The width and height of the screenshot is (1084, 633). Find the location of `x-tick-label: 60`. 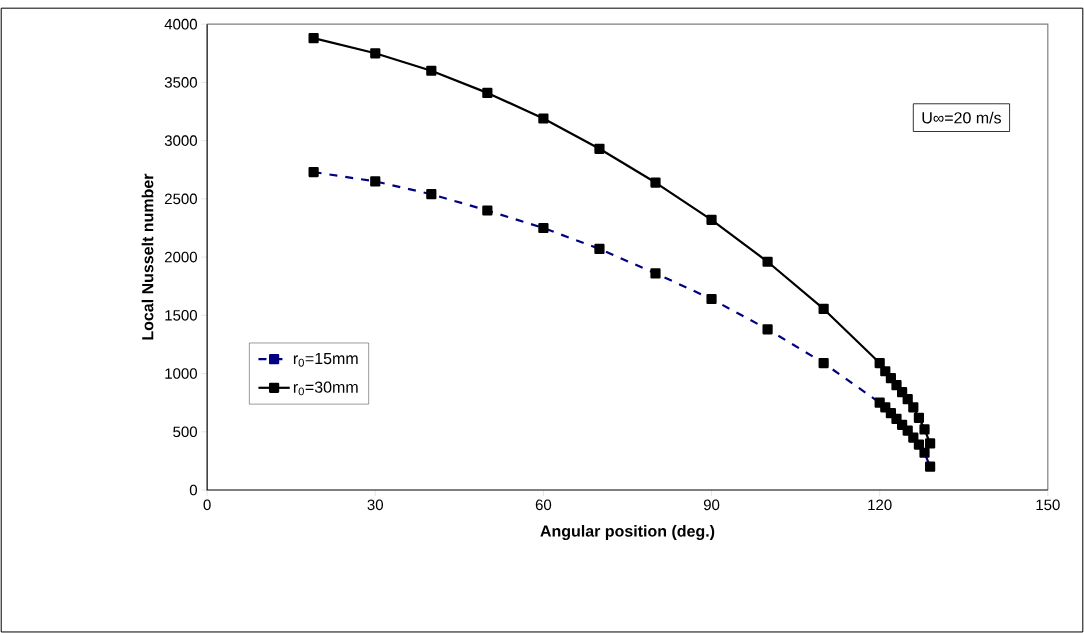

x-tick-label: 60 is located at coordinates (543, 505).